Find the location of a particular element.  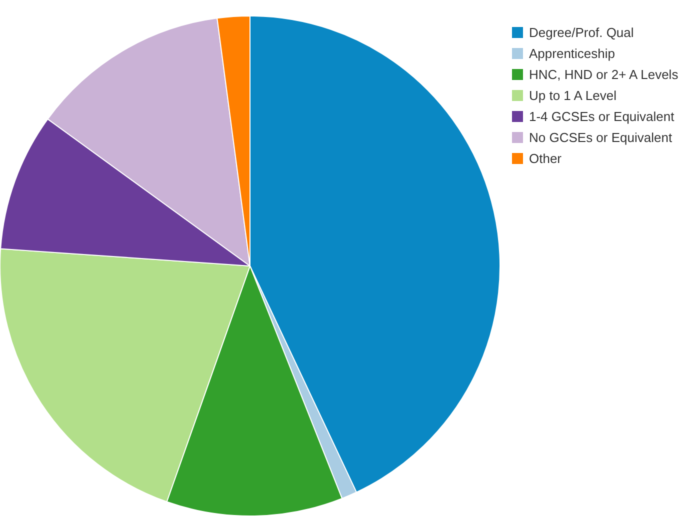

legend-label: No GCSEs or Equivalent is located at coordinates (600, 137).